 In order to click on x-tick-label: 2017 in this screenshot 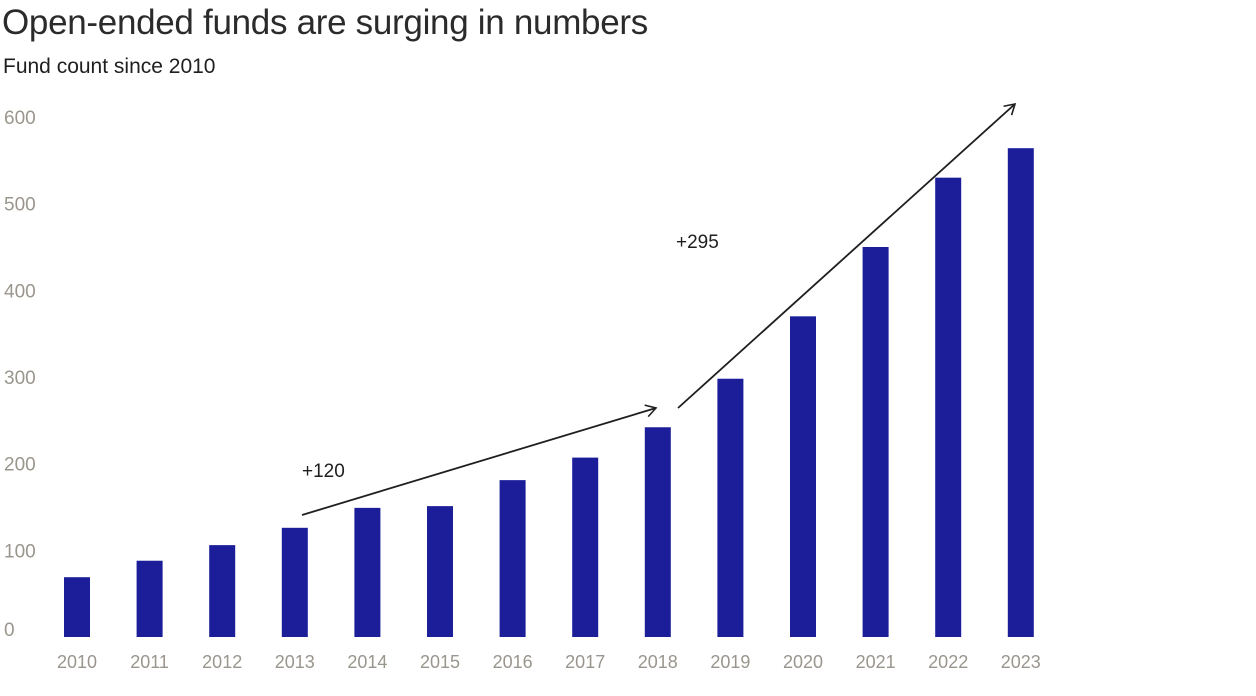, I will do `click(585, 662)`.